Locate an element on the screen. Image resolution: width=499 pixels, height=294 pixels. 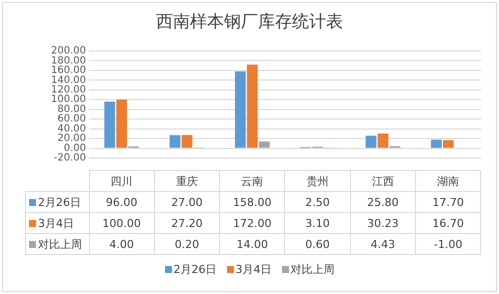
data-label: 0.60 is located at coordinates (317, 244).